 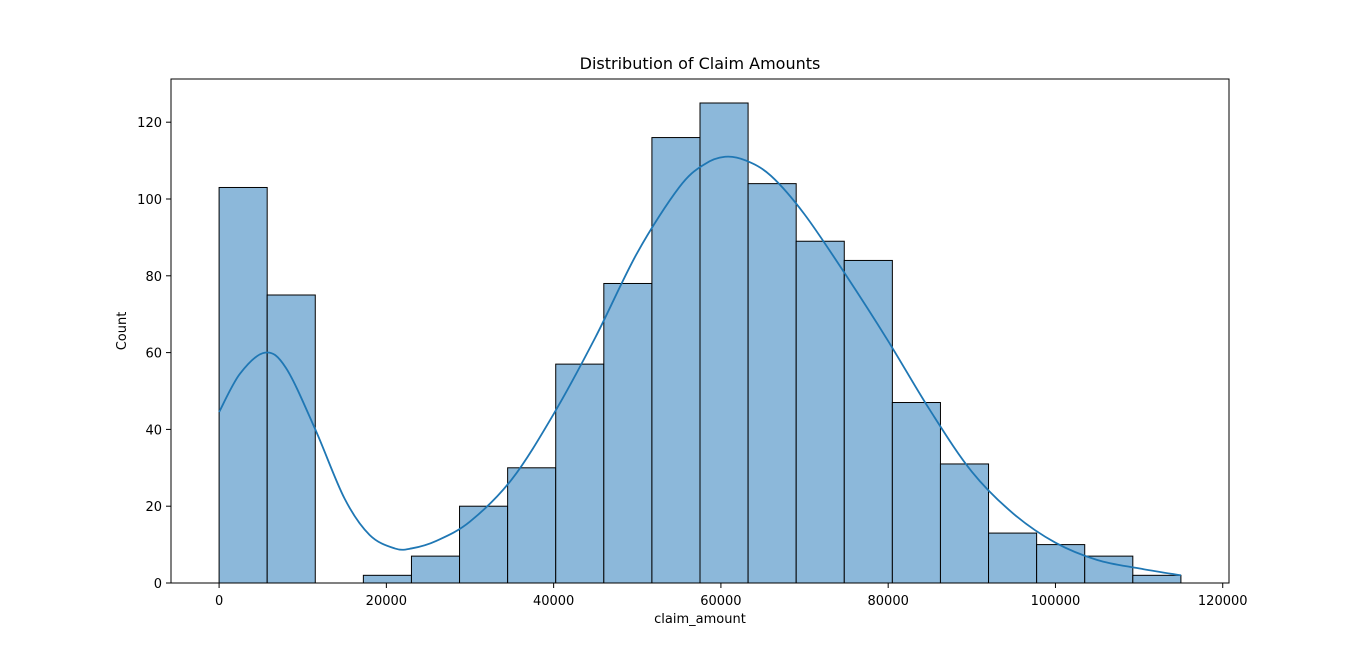 I want to click on y-tick-label: 60, so click(x=153, y=354).